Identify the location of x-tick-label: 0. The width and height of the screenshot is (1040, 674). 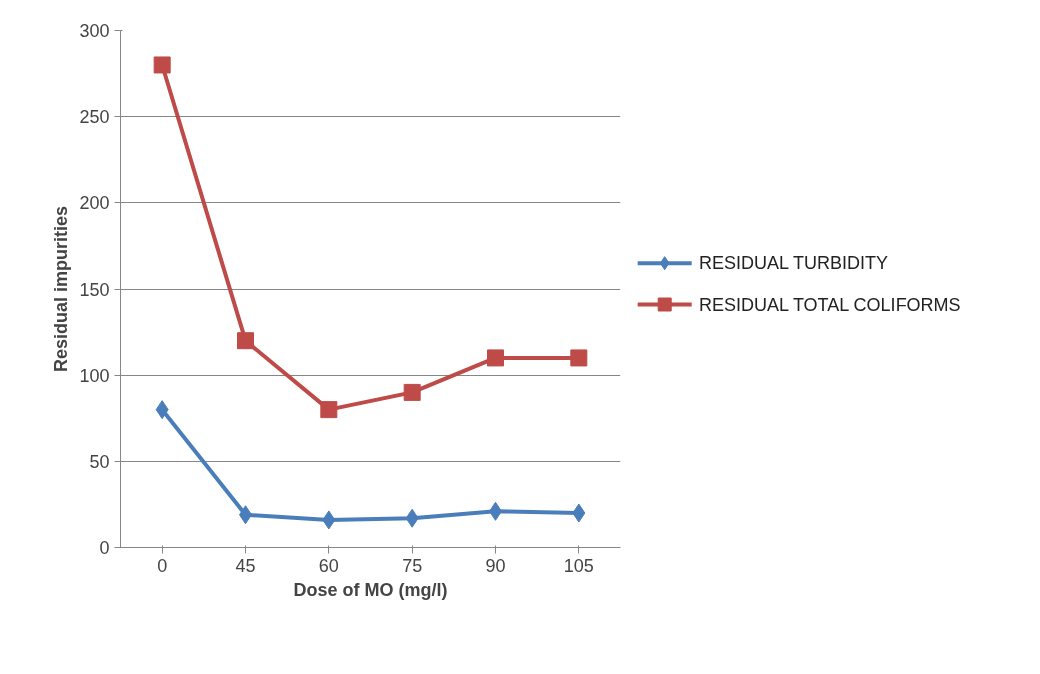
(162, 565).